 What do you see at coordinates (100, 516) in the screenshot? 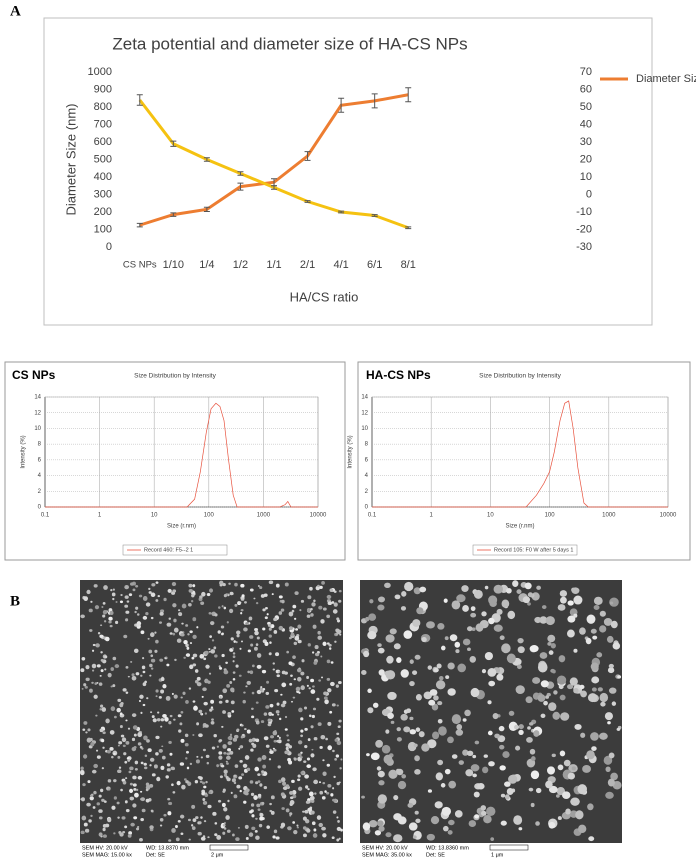
I see `x-tick-label: 1` at bounding box center [100, 516].